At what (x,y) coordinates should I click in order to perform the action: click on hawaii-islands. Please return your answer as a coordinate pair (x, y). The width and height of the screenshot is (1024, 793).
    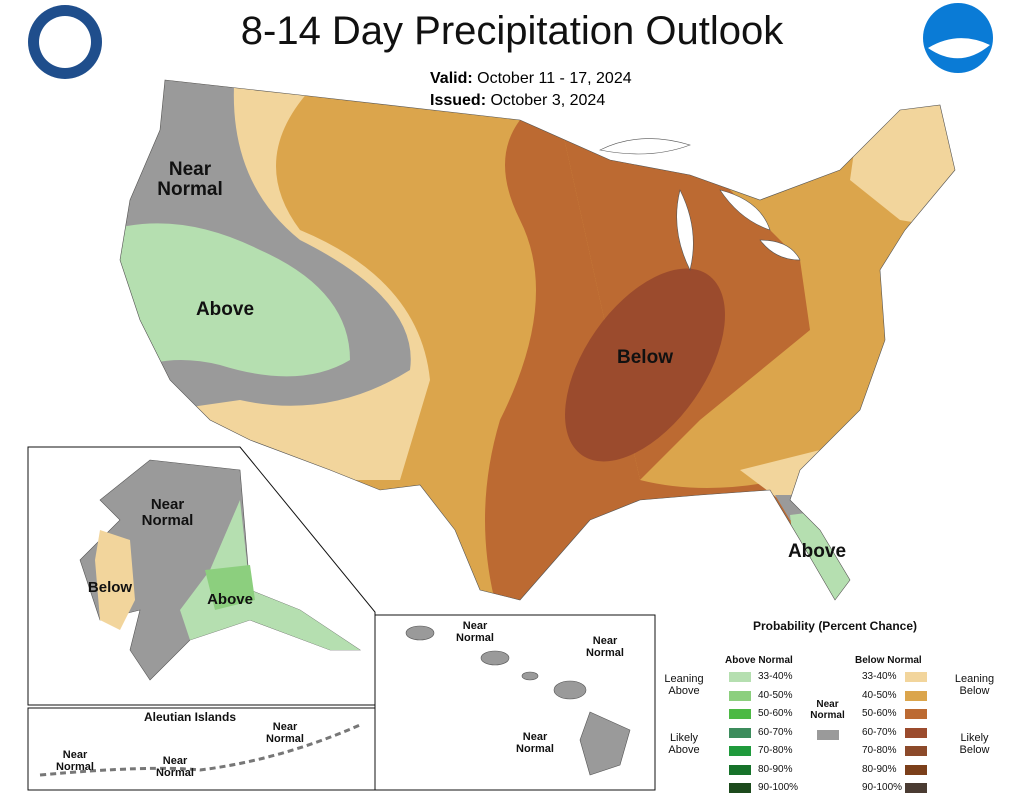
    Looking at the image, I should click on (518, 700).